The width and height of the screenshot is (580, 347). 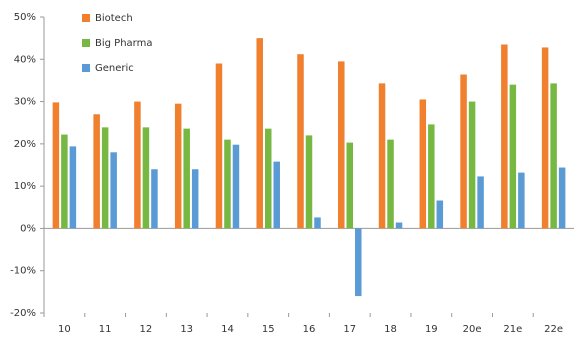 I want to click on x-tick-label: 16, so click(x=309, y=329).